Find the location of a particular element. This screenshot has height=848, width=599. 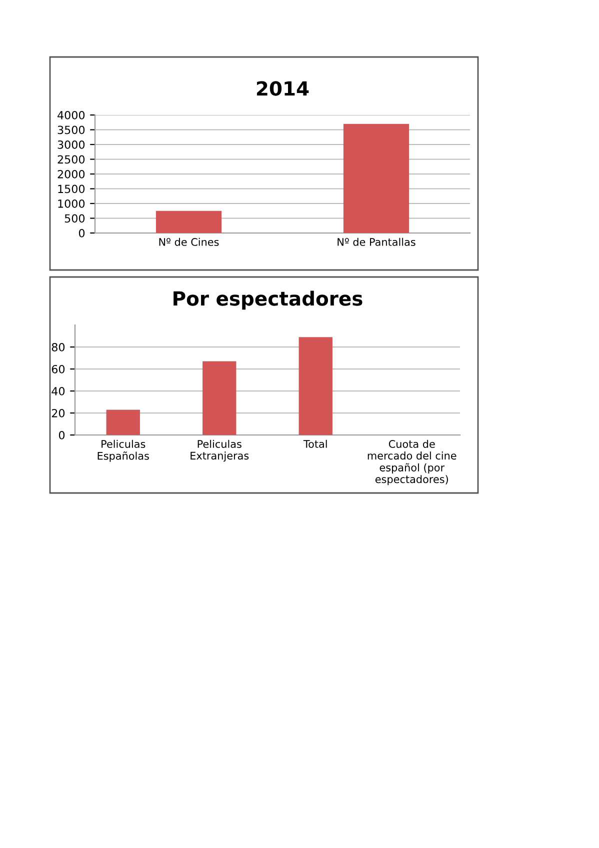

y-tick-label: 80 is located at coordinates (58, 347).